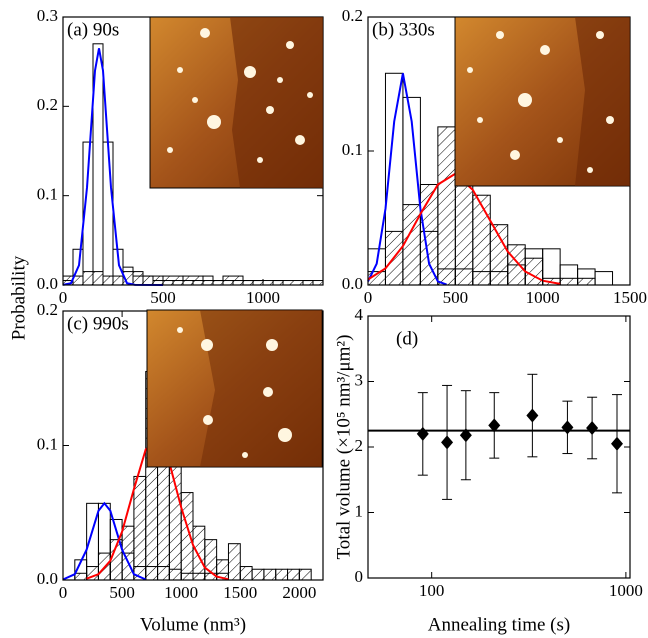 This screenshot has width=648, height=638. What do you see at coordinates (359, 314) in the screenshot?
I see `y-tick-label: 4` at bounding box center [359, 314].